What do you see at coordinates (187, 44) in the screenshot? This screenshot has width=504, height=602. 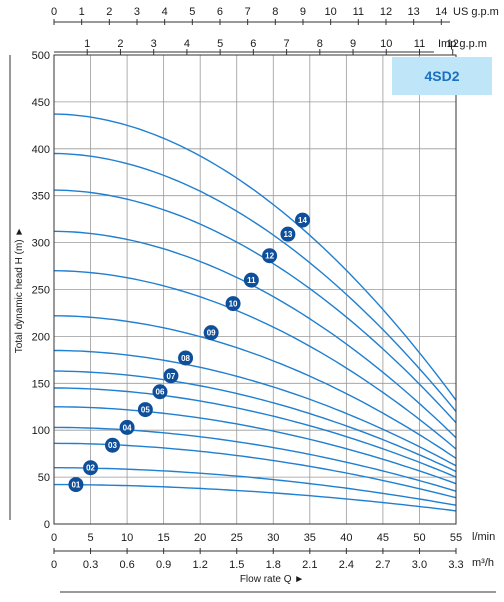 I see `impgpm-tick-label: 4` at bounding box center [187, 44].